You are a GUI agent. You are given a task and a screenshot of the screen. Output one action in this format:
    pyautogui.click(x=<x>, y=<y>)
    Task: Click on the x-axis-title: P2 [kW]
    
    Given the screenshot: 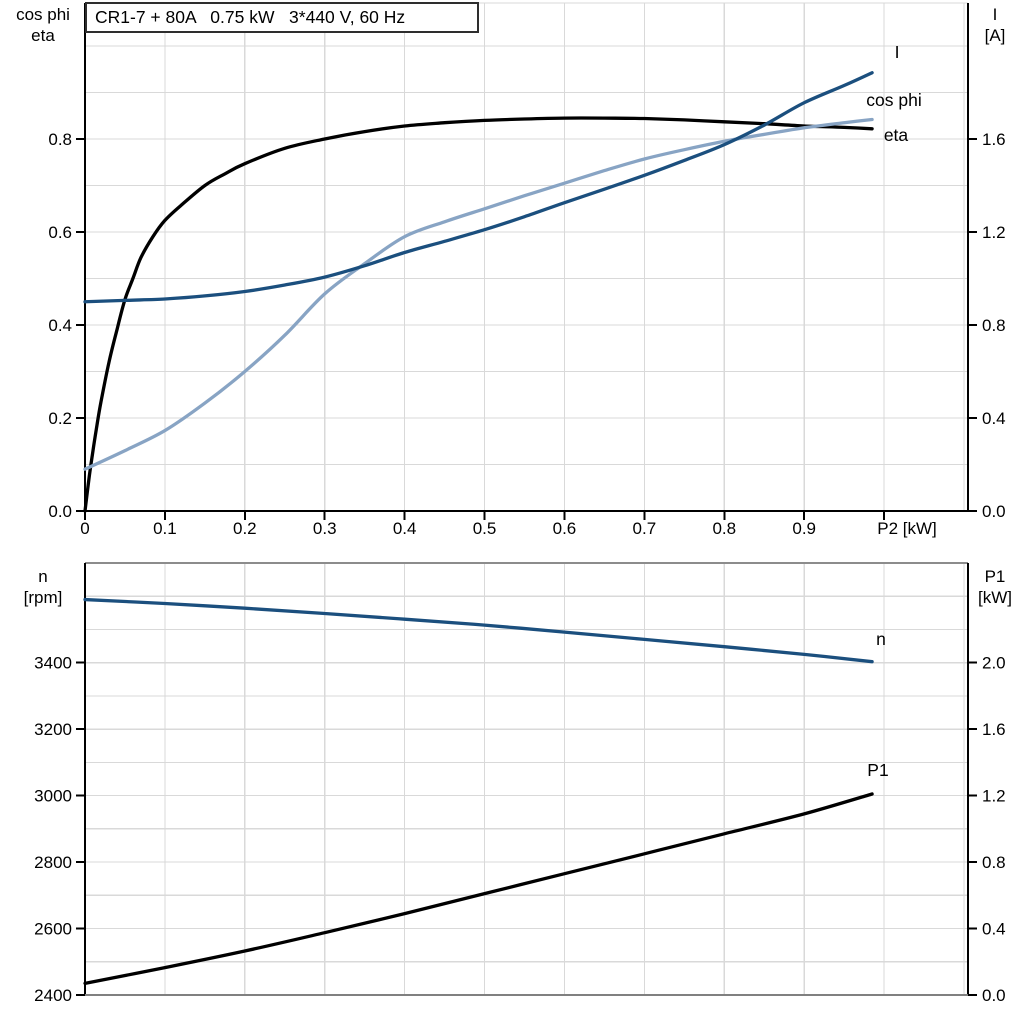 What is the action you would take?
    pyautogui.click(x=907, y=528)
    